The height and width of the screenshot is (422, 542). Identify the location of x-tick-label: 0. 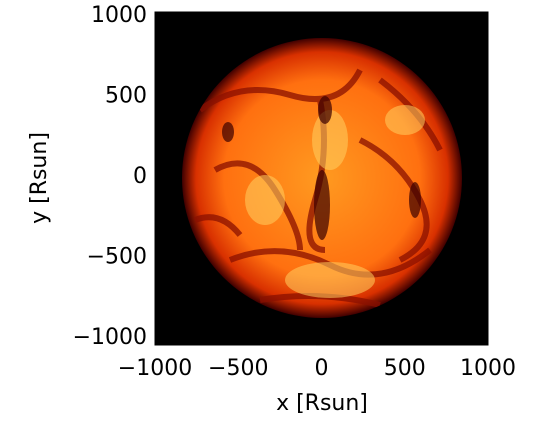
(322, 368).